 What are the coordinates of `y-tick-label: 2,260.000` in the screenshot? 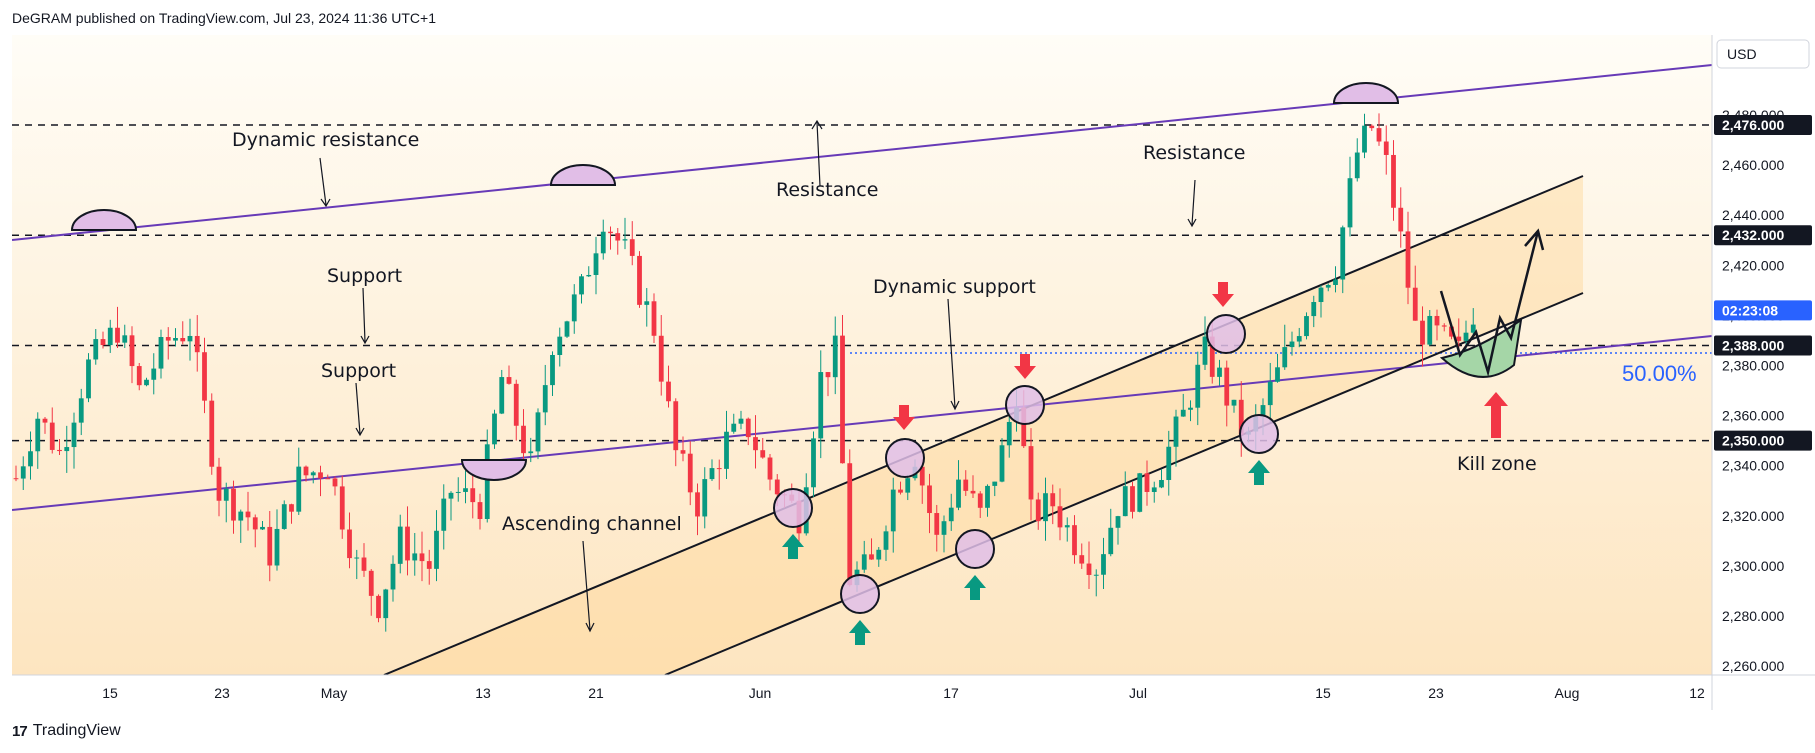 It's located at (1753, 666).